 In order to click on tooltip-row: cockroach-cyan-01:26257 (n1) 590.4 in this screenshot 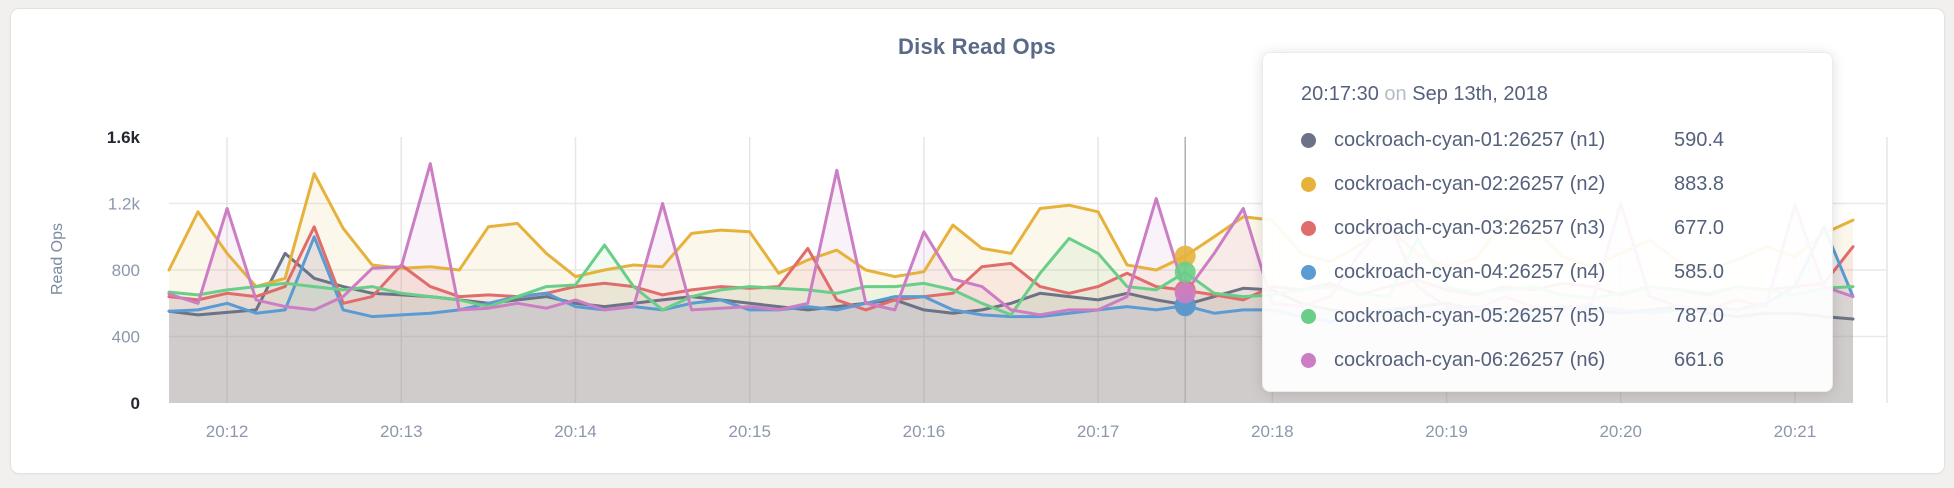, I will do `click(1556, 140)`.